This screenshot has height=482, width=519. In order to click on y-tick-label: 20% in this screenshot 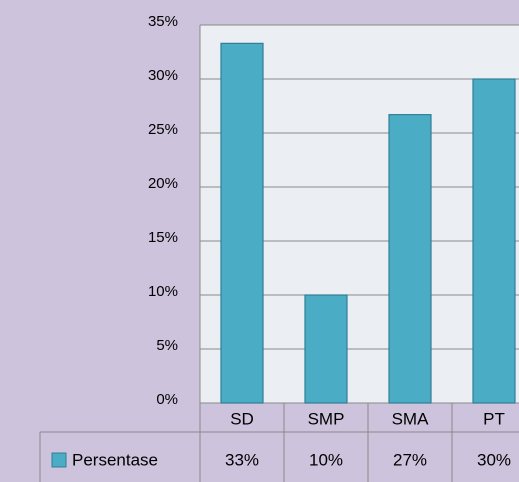, I will do `click(163, 183)`.